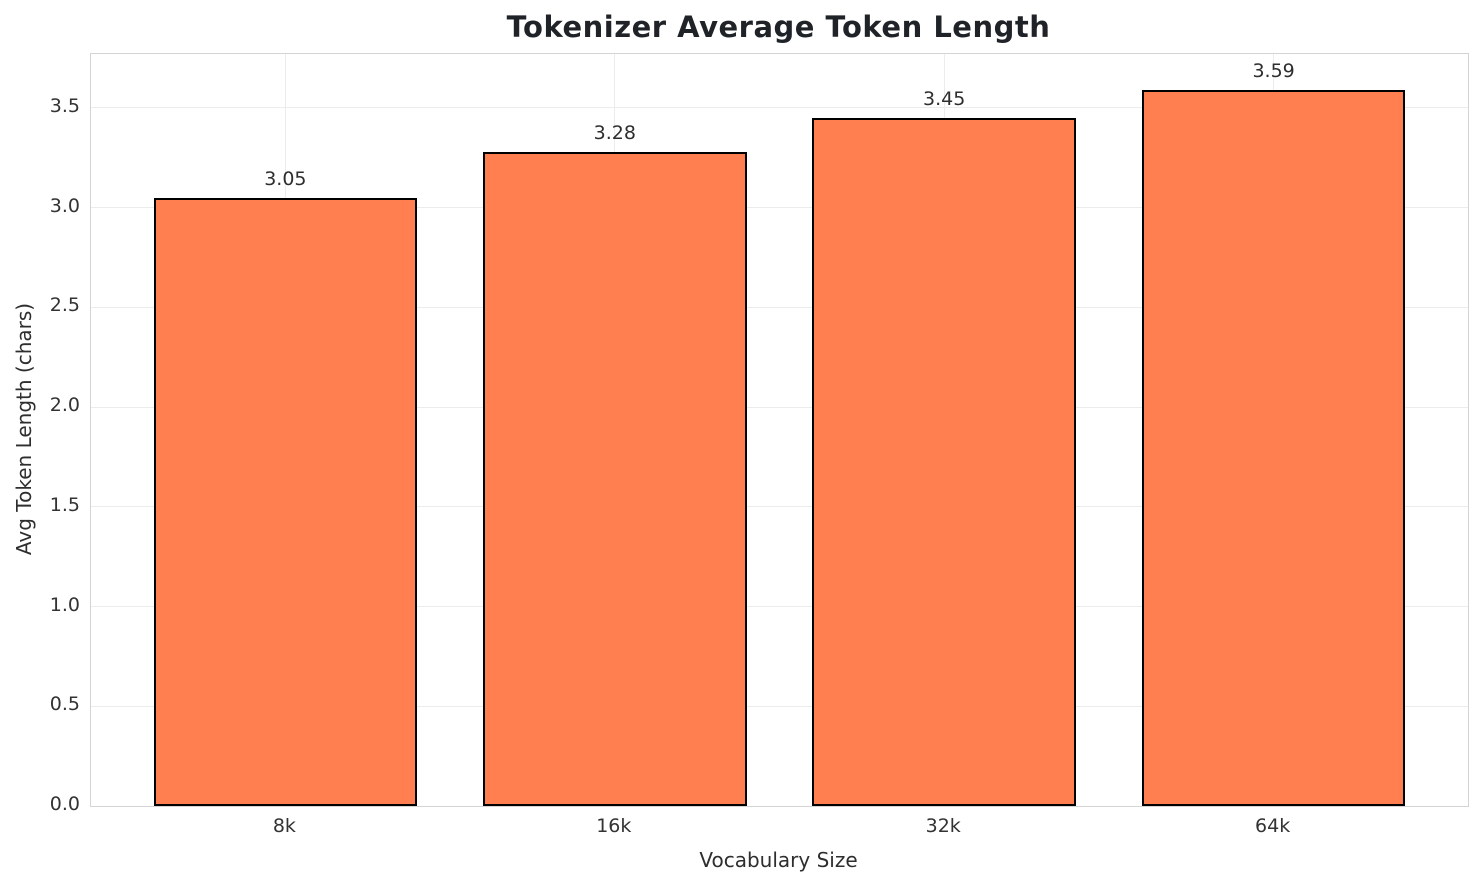 The height and width of the screenshot is (885, 1484). I want to click on y-tick-label: 2.5, so click(64, 305).